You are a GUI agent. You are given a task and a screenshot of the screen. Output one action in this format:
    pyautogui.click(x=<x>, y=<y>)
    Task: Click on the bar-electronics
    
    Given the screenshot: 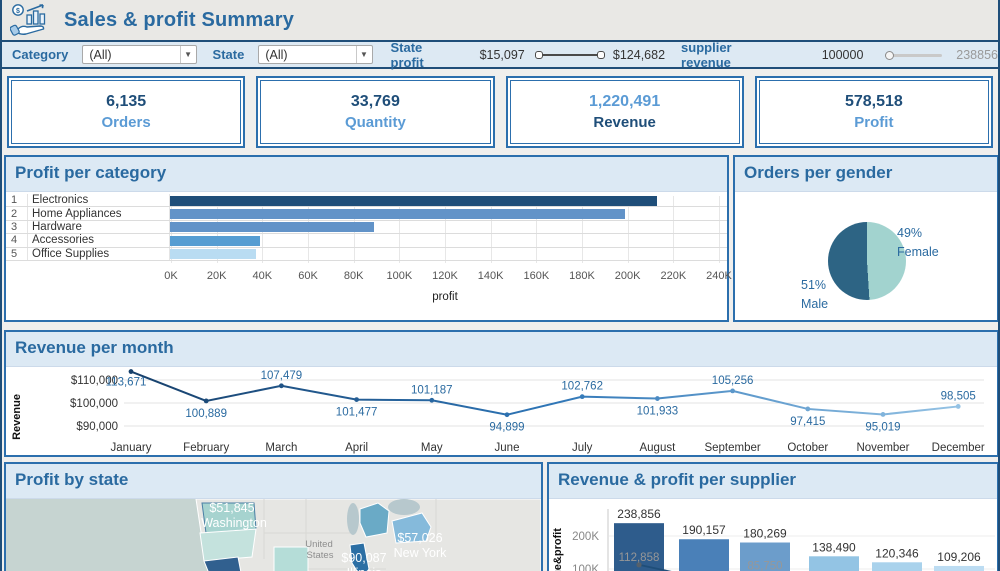 What is the action you would take?
    pyautogui.click(x=414, y=200)
    